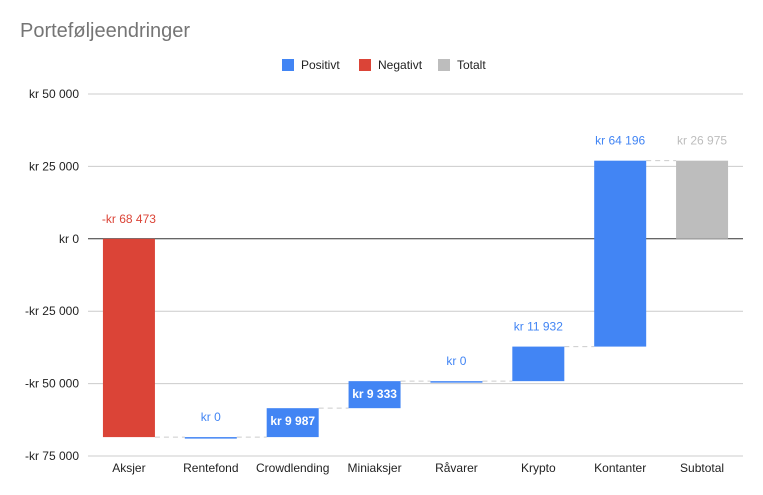 The image size is (763, 495). What do you see at coordinates (69, 239) in the screenshot?
I see `y-tick-label: kr 0` at bounding box center [69, 239].